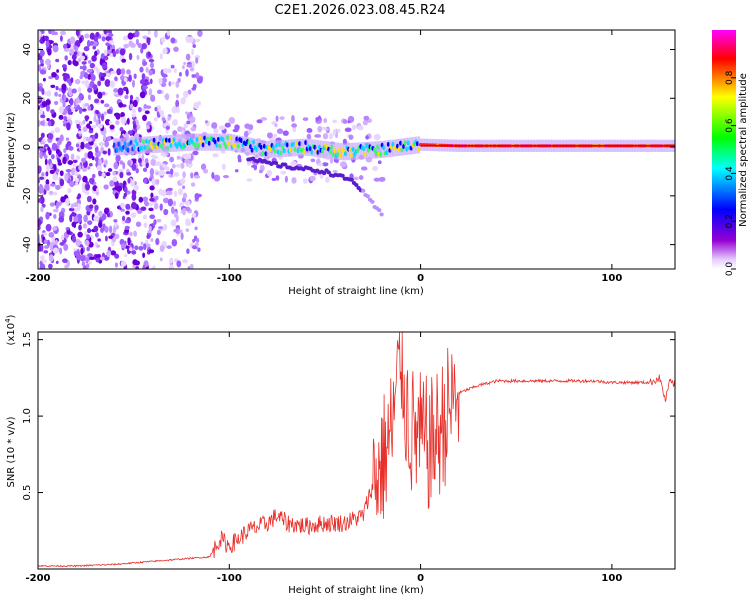 This screenshot has height=600, width=750. I want to click on spectrogram-x-tick-label: -200, so click(37, 278).